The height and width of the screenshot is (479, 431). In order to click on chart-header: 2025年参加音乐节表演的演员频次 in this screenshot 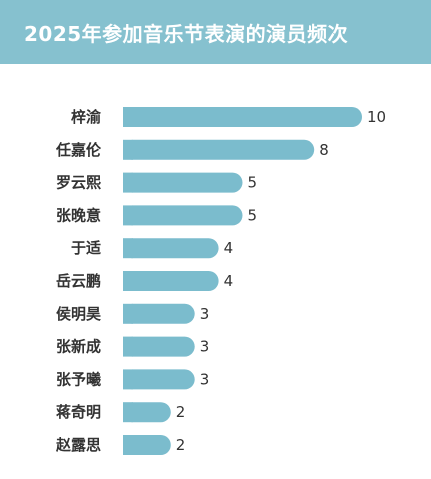, I will do `click(215, 32)`.